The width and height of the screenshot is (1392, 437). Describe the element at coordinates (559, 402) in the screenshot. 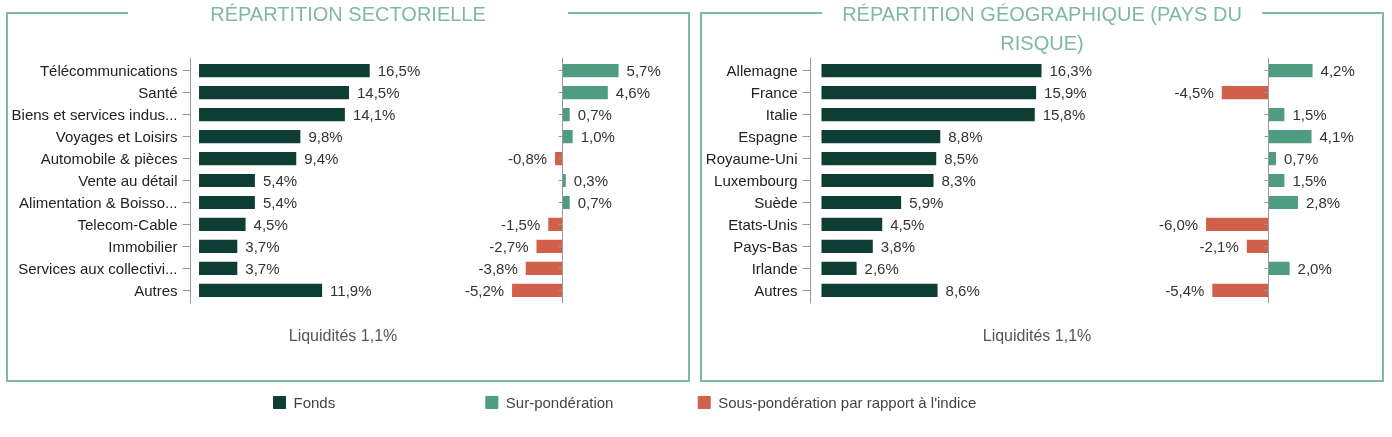

I see `legend-label: Sur-pondération` at that location.